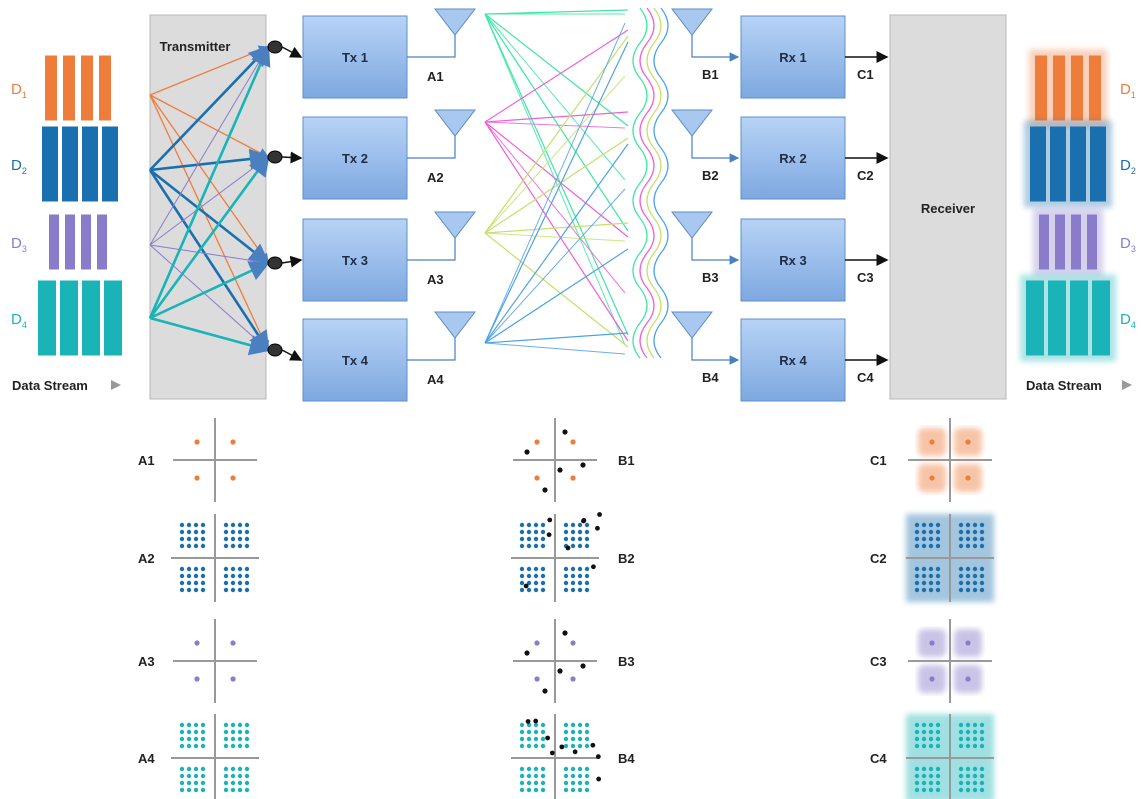  I want to click on tx-block-3: Tx 3, so click(355, 260).